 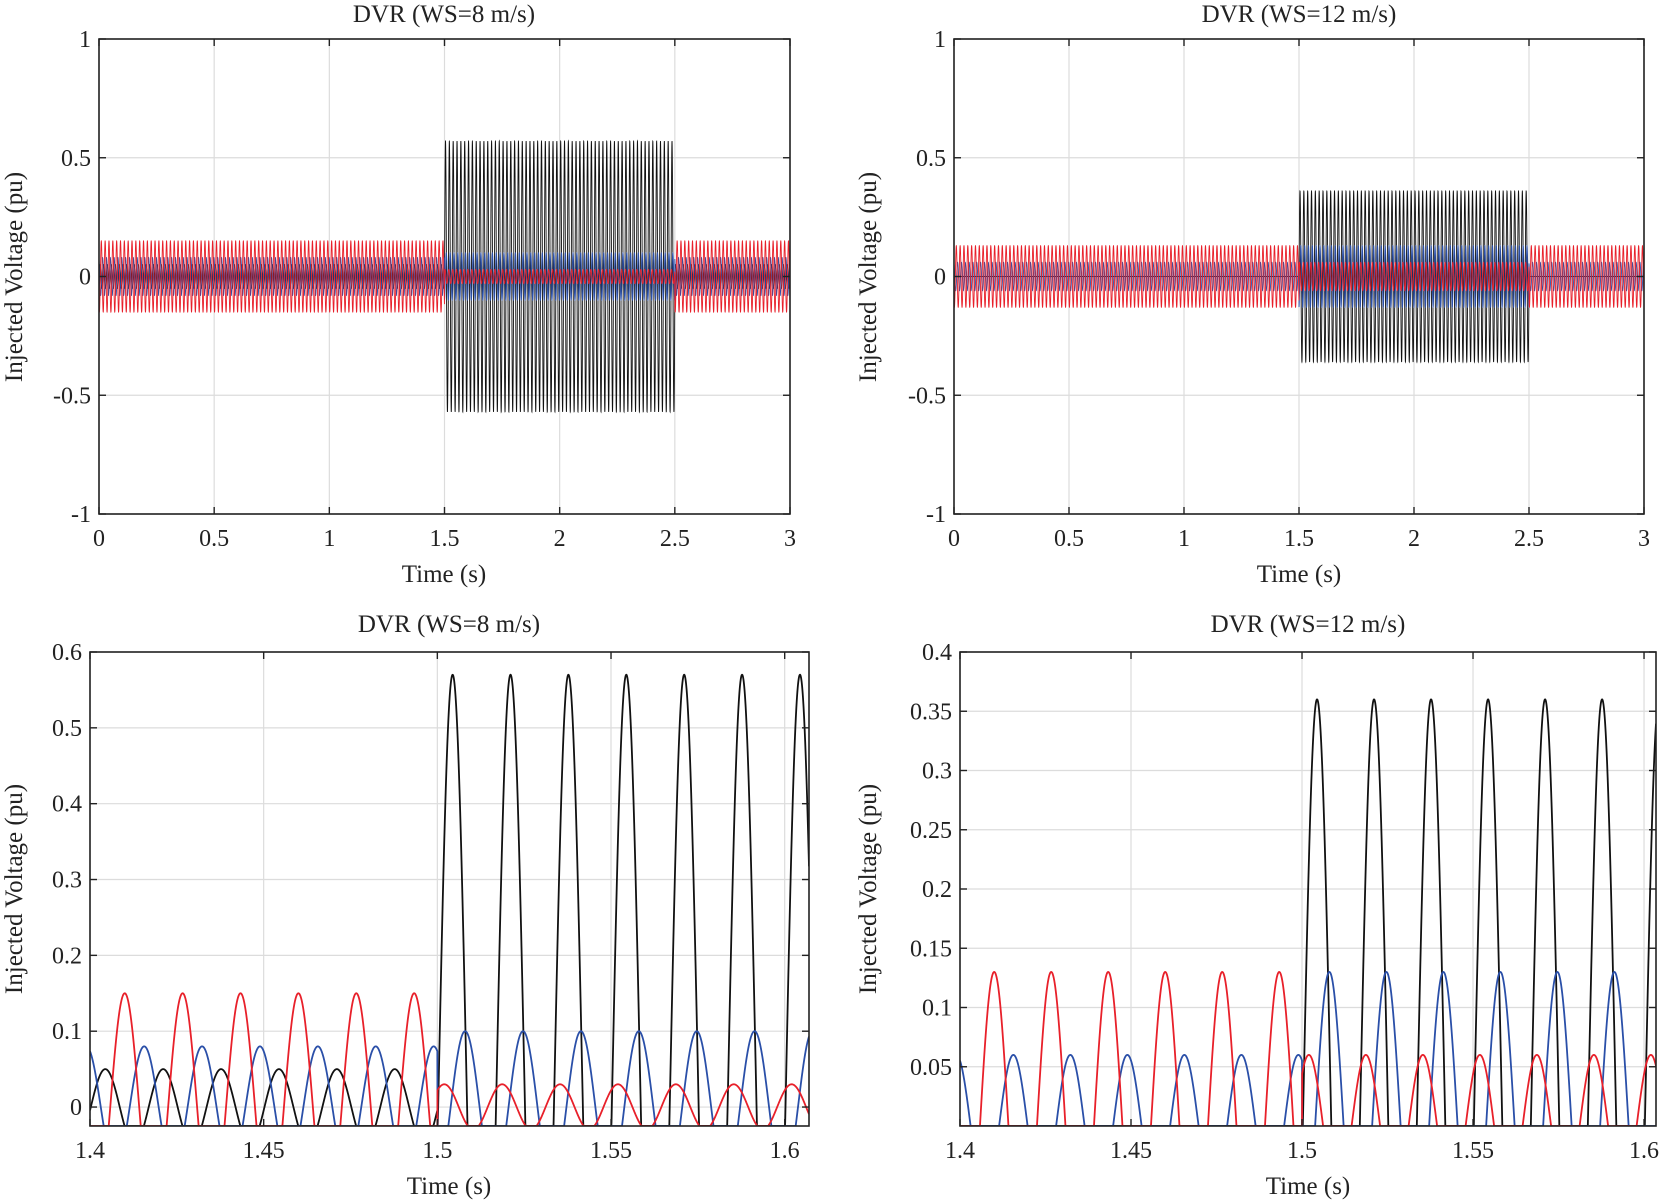 I want to click on y-tick-label: 0.25, so click(x=931, y=831).